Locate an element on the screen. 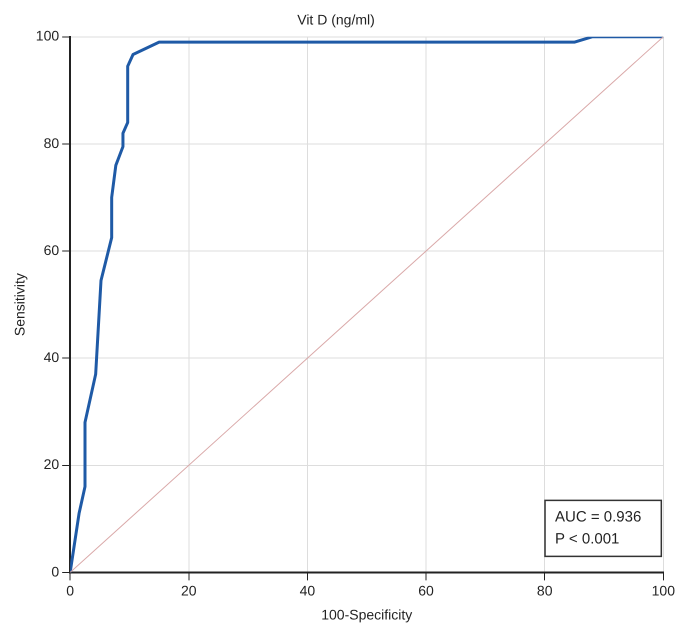  x-tick-label: 100 is located at coordinates (664, 590).